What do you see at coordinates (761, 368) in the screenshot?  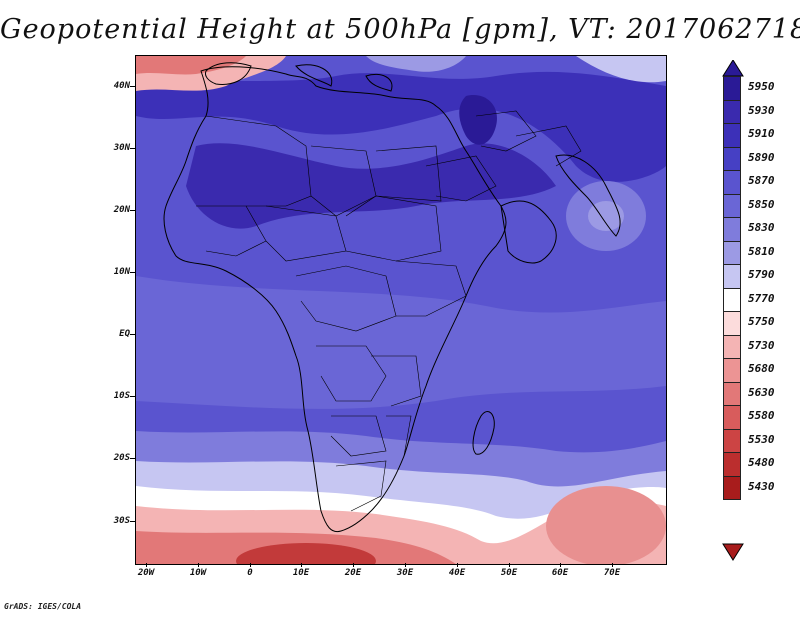 I see `colorbar-label: 5680` at bounding box center [761, 368].